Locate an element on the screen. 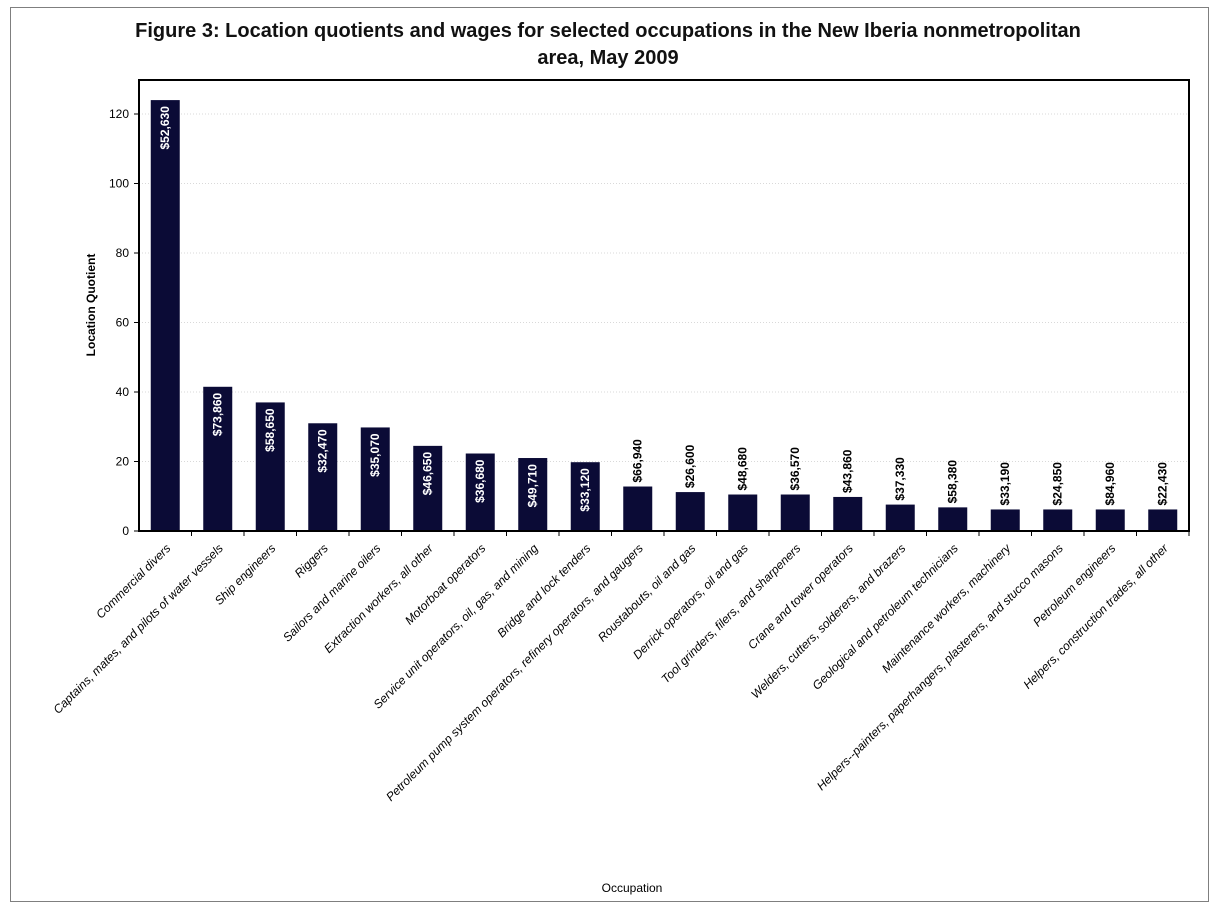 The image size is (1216, 907). data-label: $43,860 is located at coordinates (848, 471).